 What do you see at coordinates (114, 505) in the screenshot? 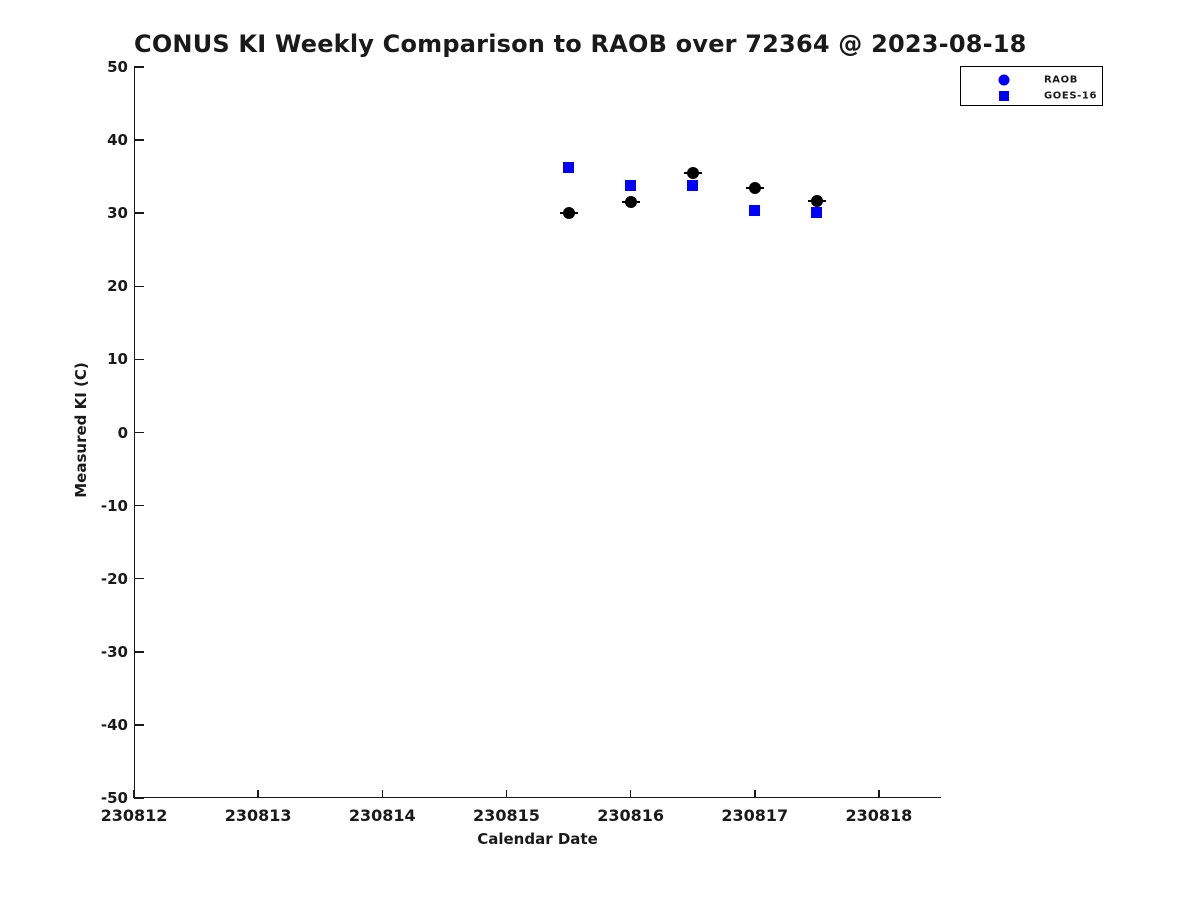
I see `y-tick-label: -10` at bounding box center [114, 505].